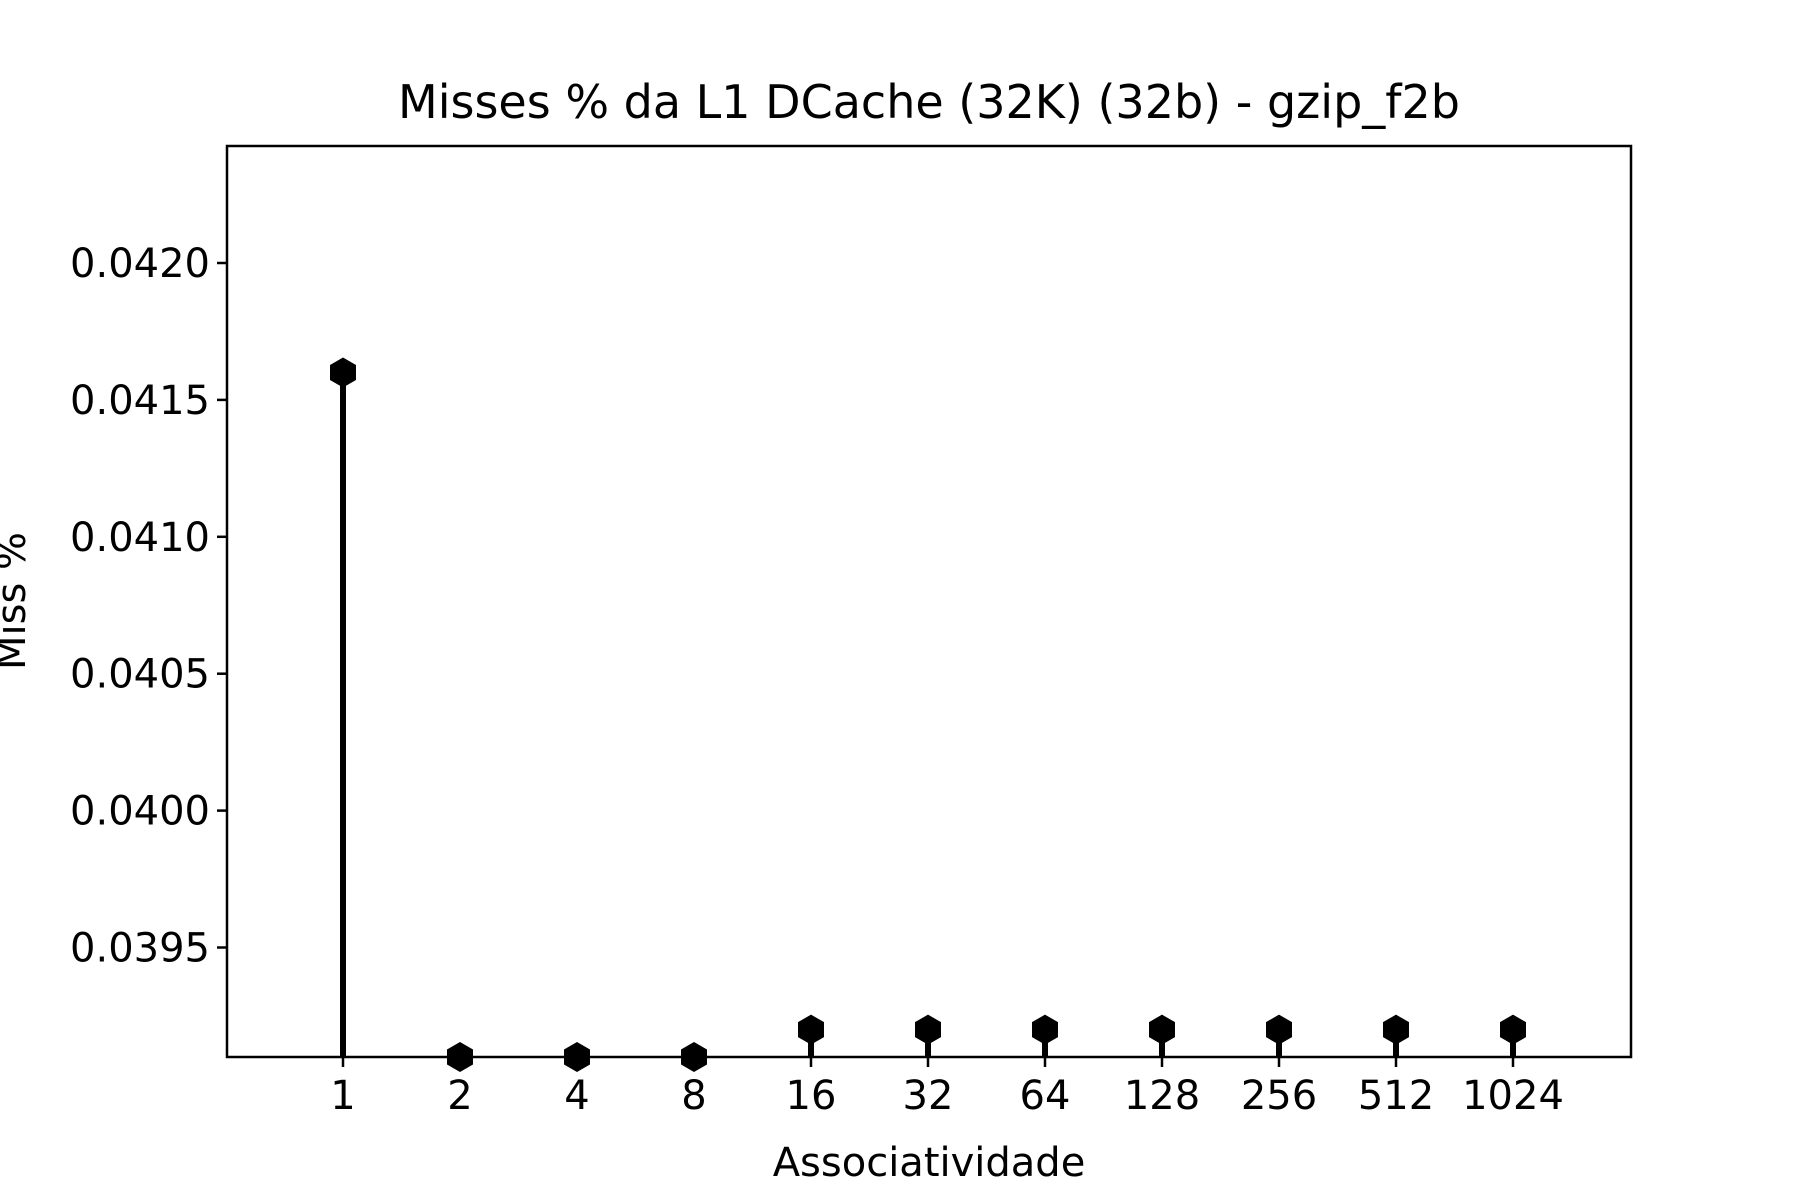 The height and width of the screenshot is (1200, 1800). Describe the element at coordinates (140, 812) in the screenshot. I see `y-tick-label: 0.0400` at that location.